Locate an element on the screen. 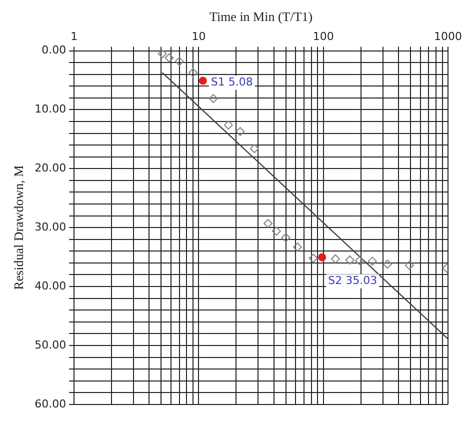 The height and width of the screenshot is (422, 473). x-tick-label: 1000 is located at coordinates (448, 37).